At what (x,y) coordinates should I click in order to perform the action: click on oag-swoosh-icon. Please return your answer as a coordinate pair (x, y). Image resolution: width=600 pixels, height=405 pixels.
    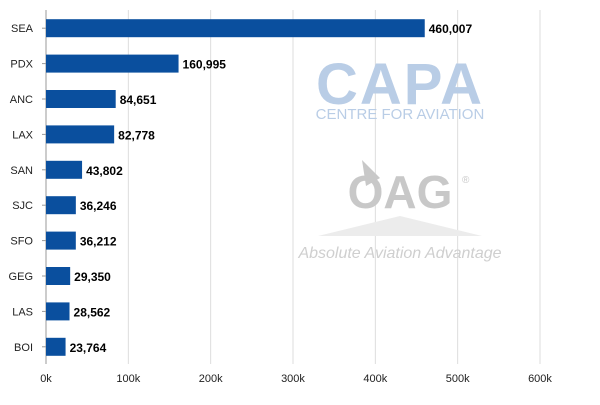
    Looking at the image, I should click on (371, 173).